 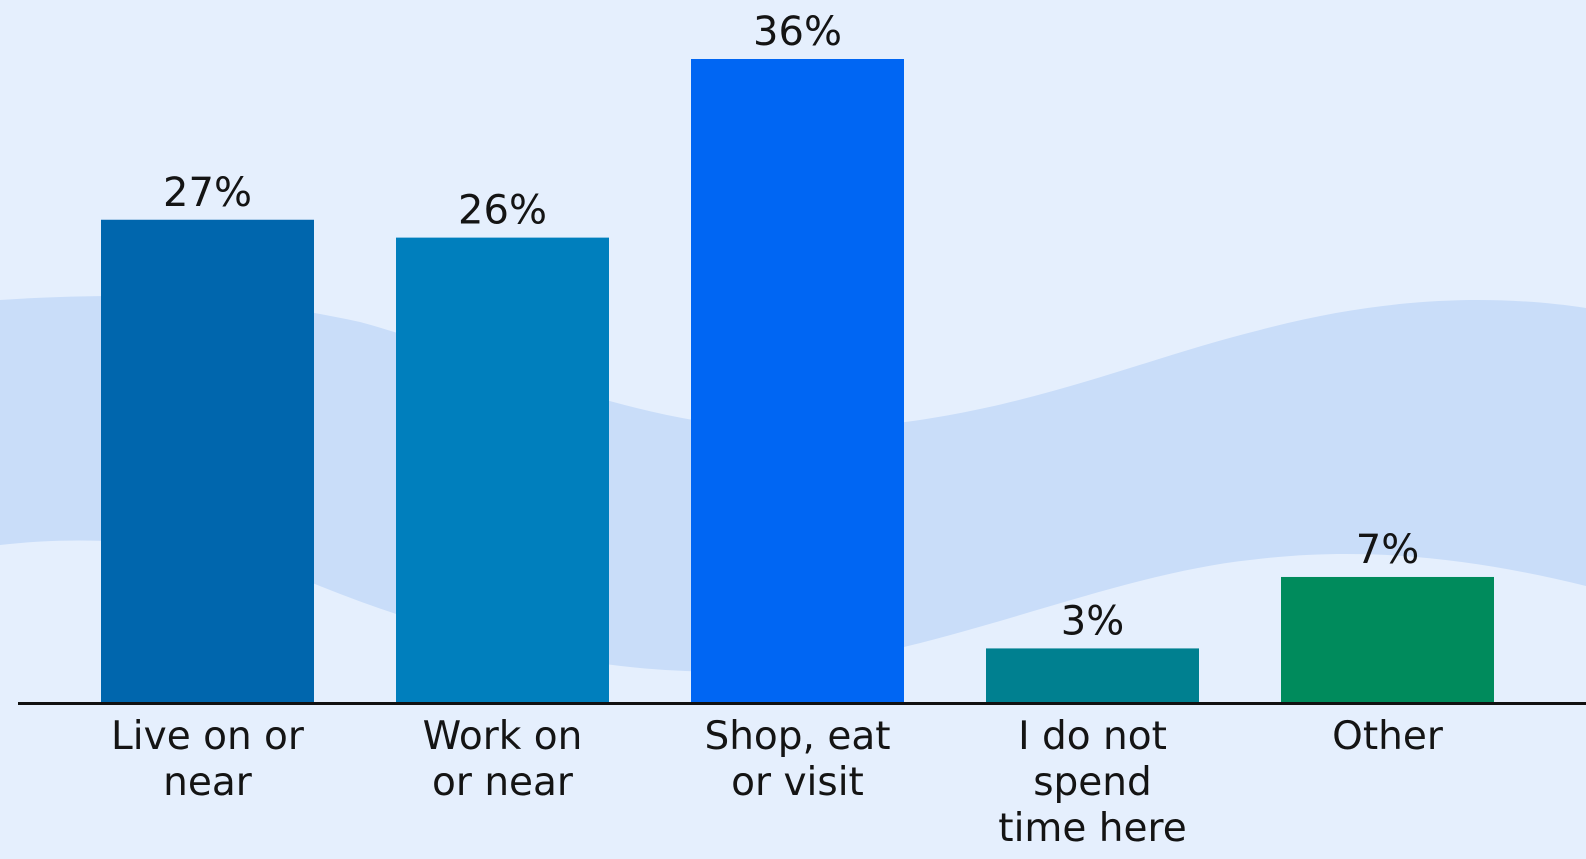 I want to click on category-label-1: Work on or near, so click(x=503, y=759).